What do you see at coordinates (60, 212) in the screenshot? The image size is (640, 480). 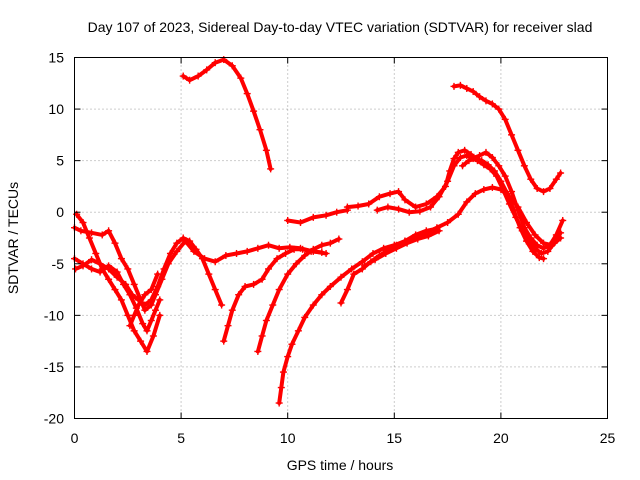 I see `y-tick-label: 0` at bounding box center [60, 212].